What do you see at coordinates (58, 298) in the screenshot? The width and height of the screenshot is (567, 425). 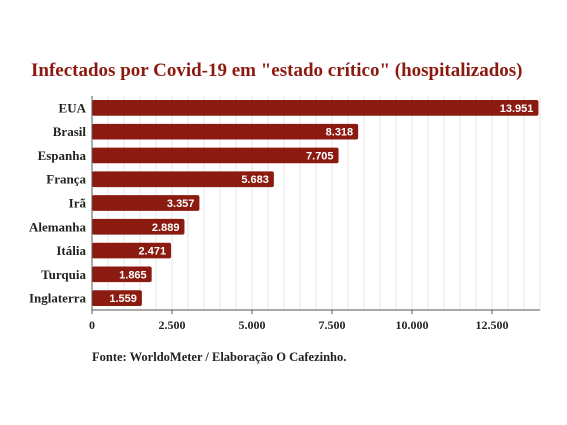 I see `category-label: Inglaterra` at bounding box center [58, 298].